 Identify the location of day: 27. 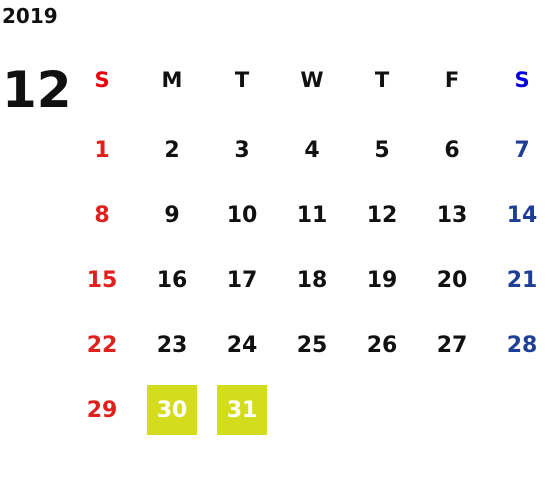
(452, 345).